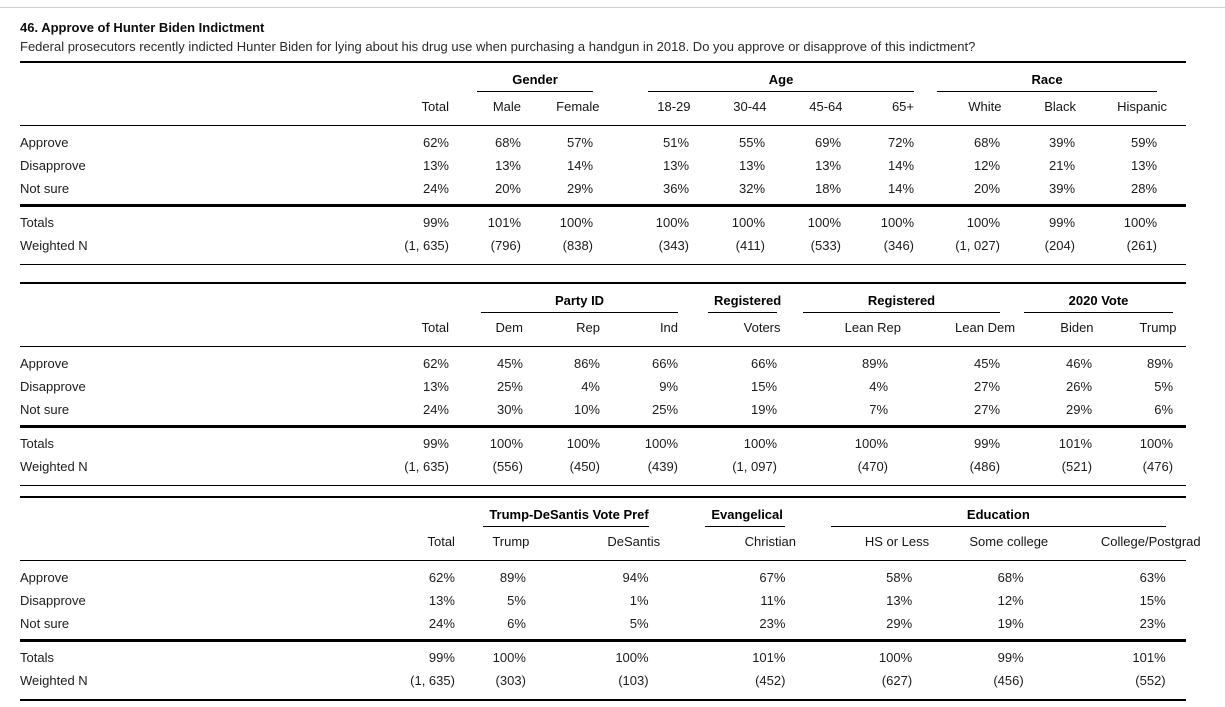 The height and width of the screenshot is (707, 1225). Describe the element at coordinates (998, 517) in the screenshot. I see `group-header-label: Education` at that location.